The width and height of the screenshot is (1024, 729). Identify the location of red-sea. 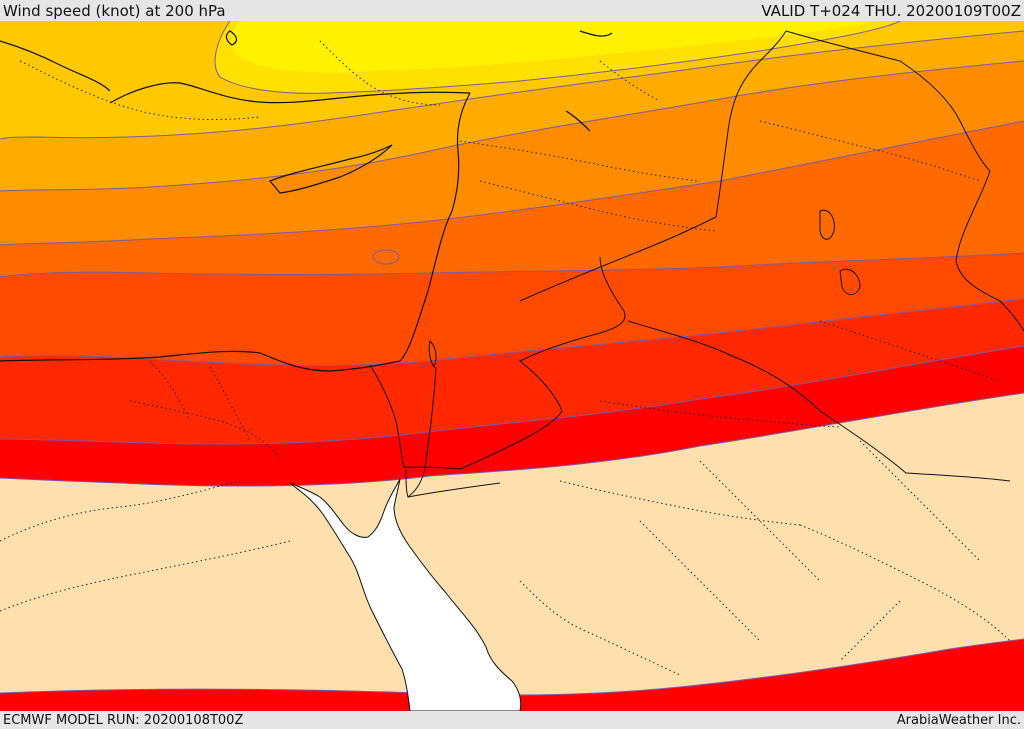
(405, 594).